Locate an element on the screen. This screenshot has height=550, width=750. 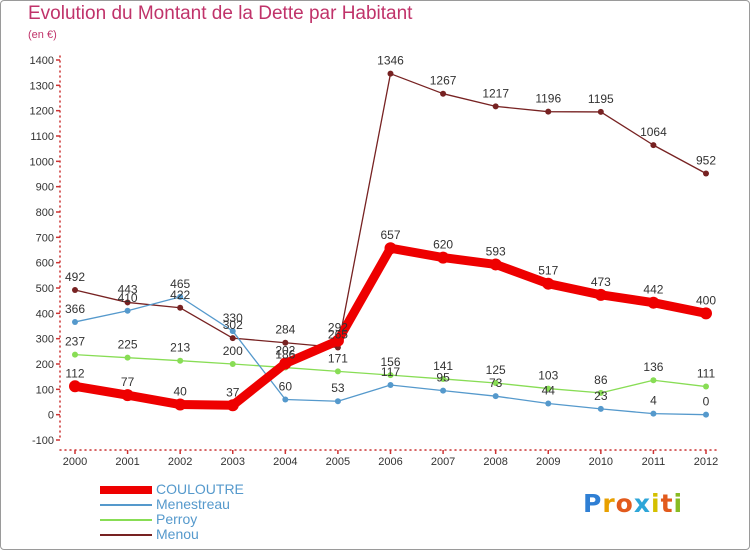
data-label-couloutre: 202 is located at coordinates (285, 350).